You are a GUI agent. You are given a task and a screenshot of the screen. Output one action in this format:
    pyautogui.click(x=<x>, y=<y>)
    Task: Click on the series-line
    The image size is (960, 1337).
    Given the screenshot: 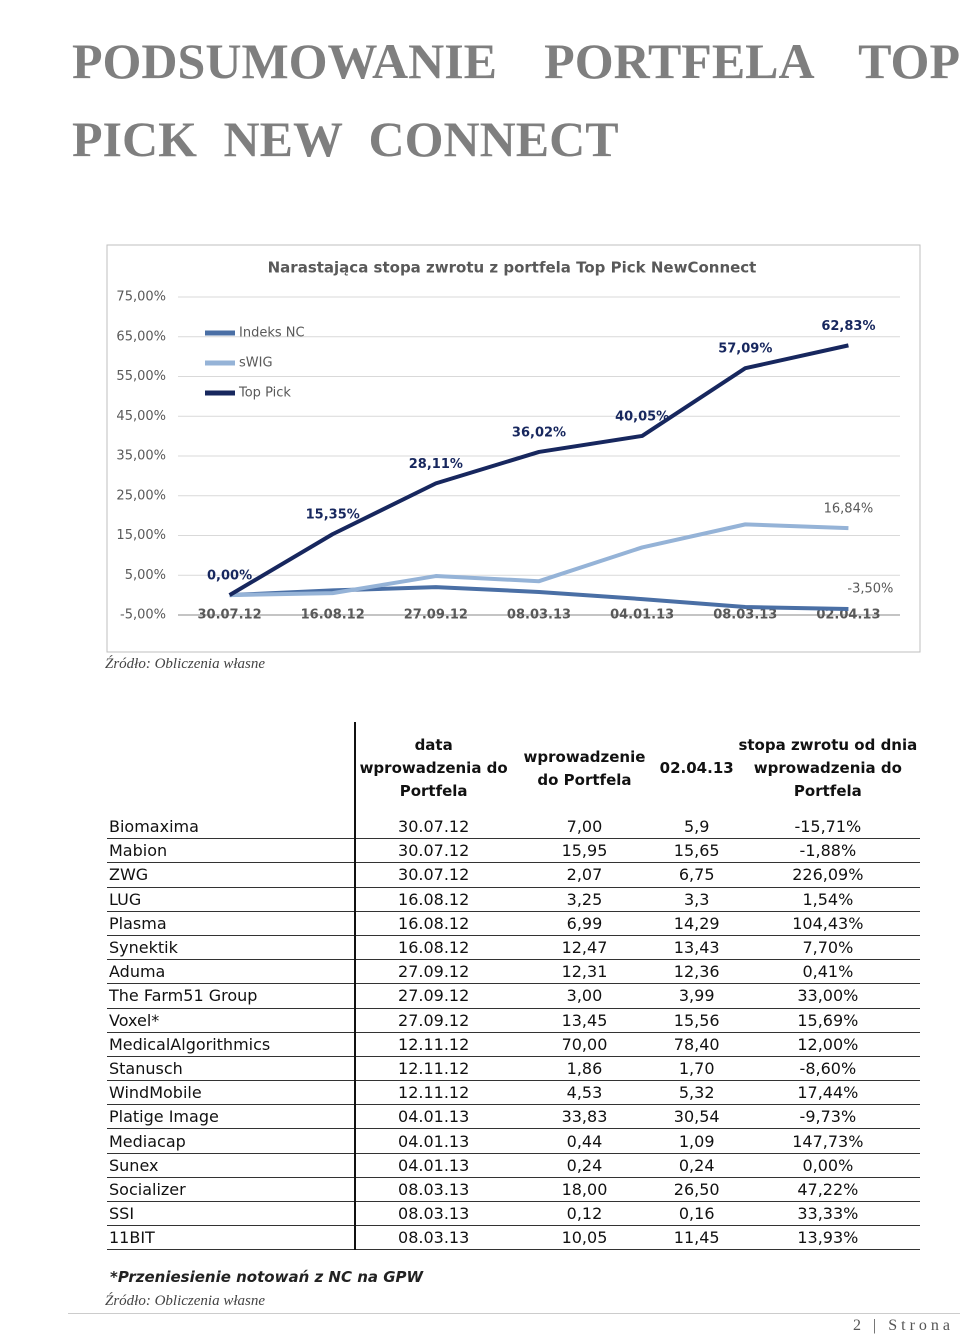 What is the action you would take?
    pyautogui.click(x=538, y=470)
    